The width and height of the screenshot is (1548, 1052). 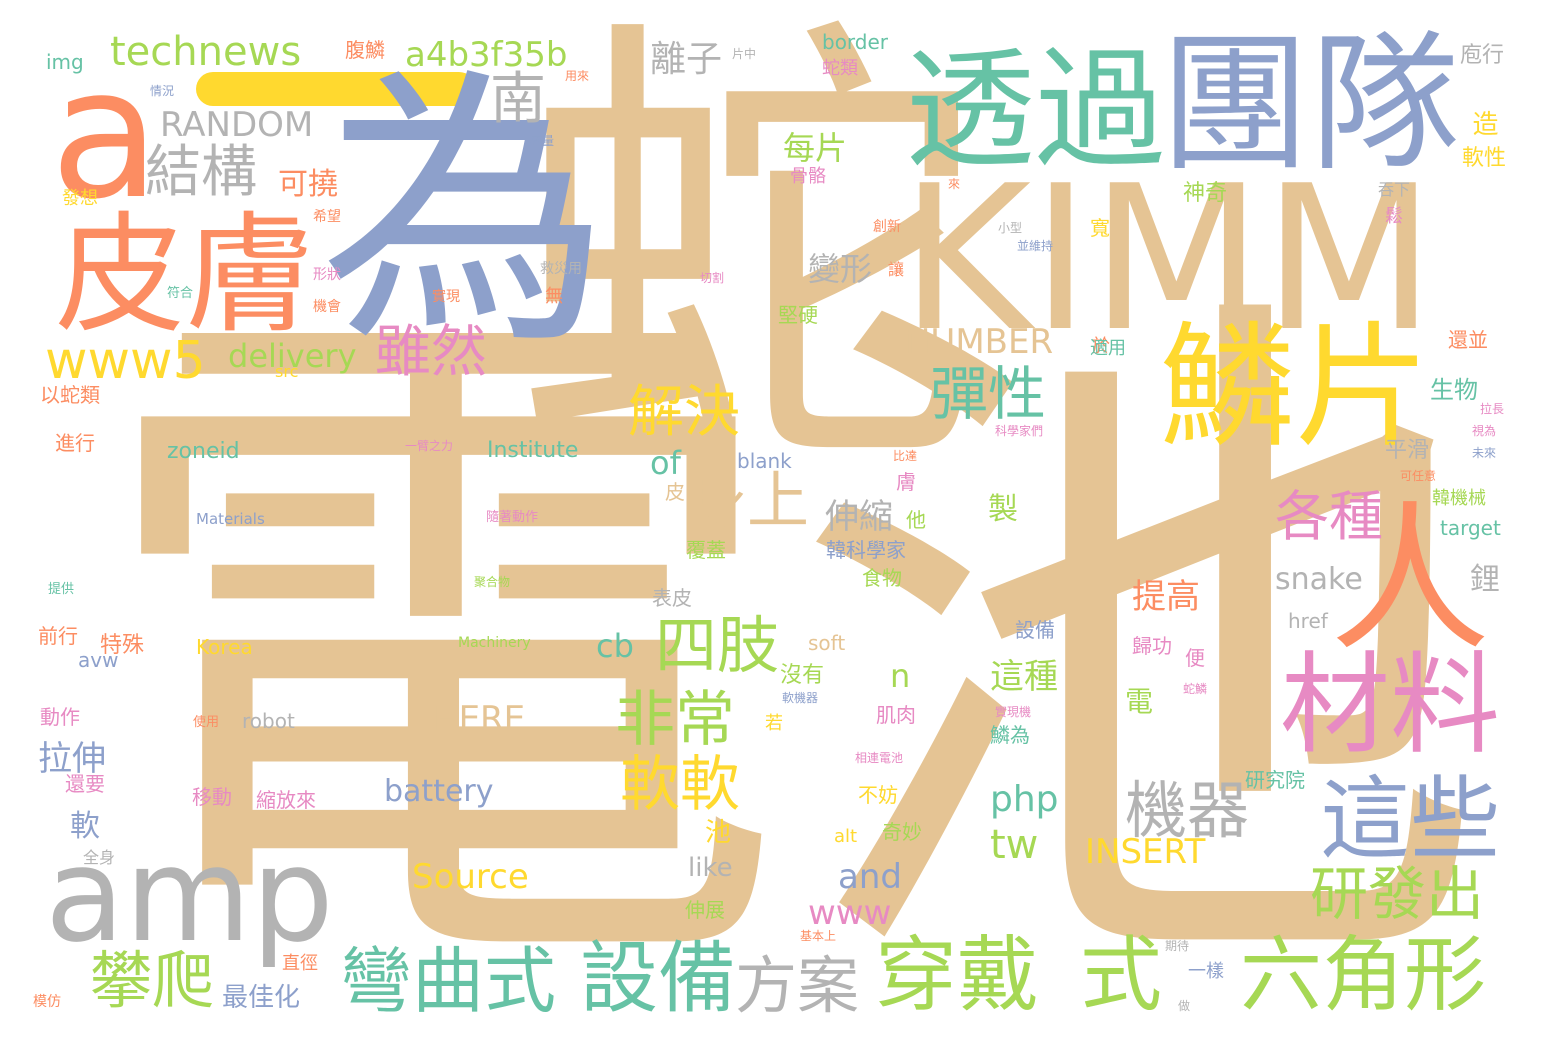 What do you see at coordinates (203, 451) in the screenshot?
I see `word-zoneid: zoneid` at bounding box center [203, 451].